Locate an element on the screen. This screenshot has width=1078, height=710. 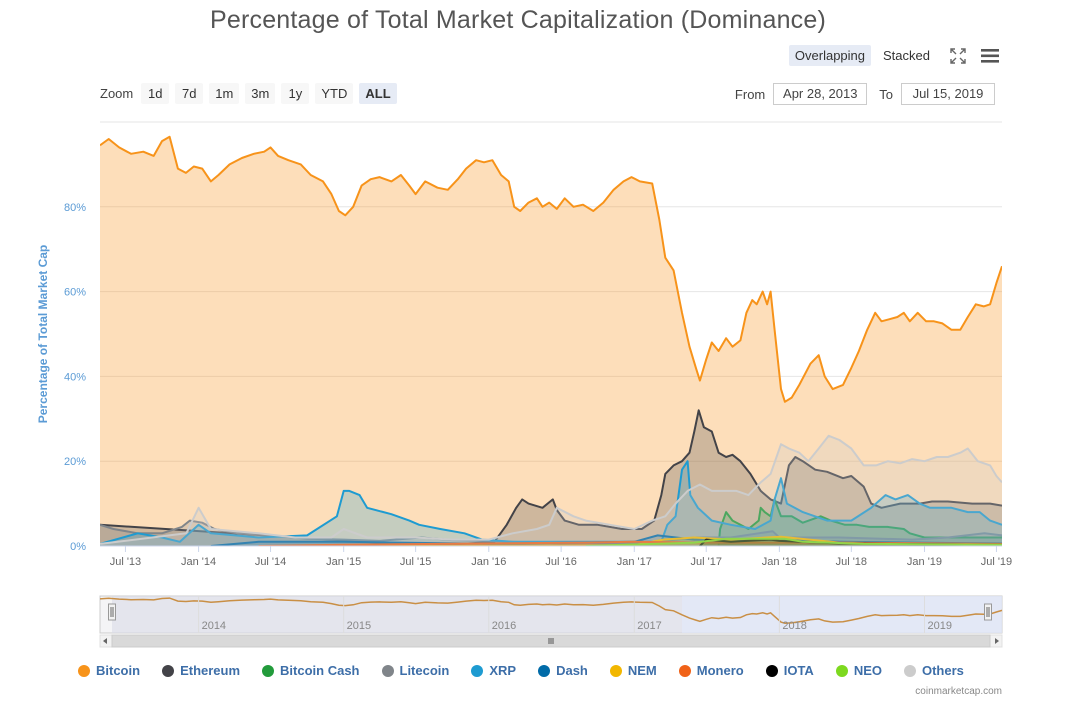
legend-label: Ethereum is located at coordinates (210, 670).